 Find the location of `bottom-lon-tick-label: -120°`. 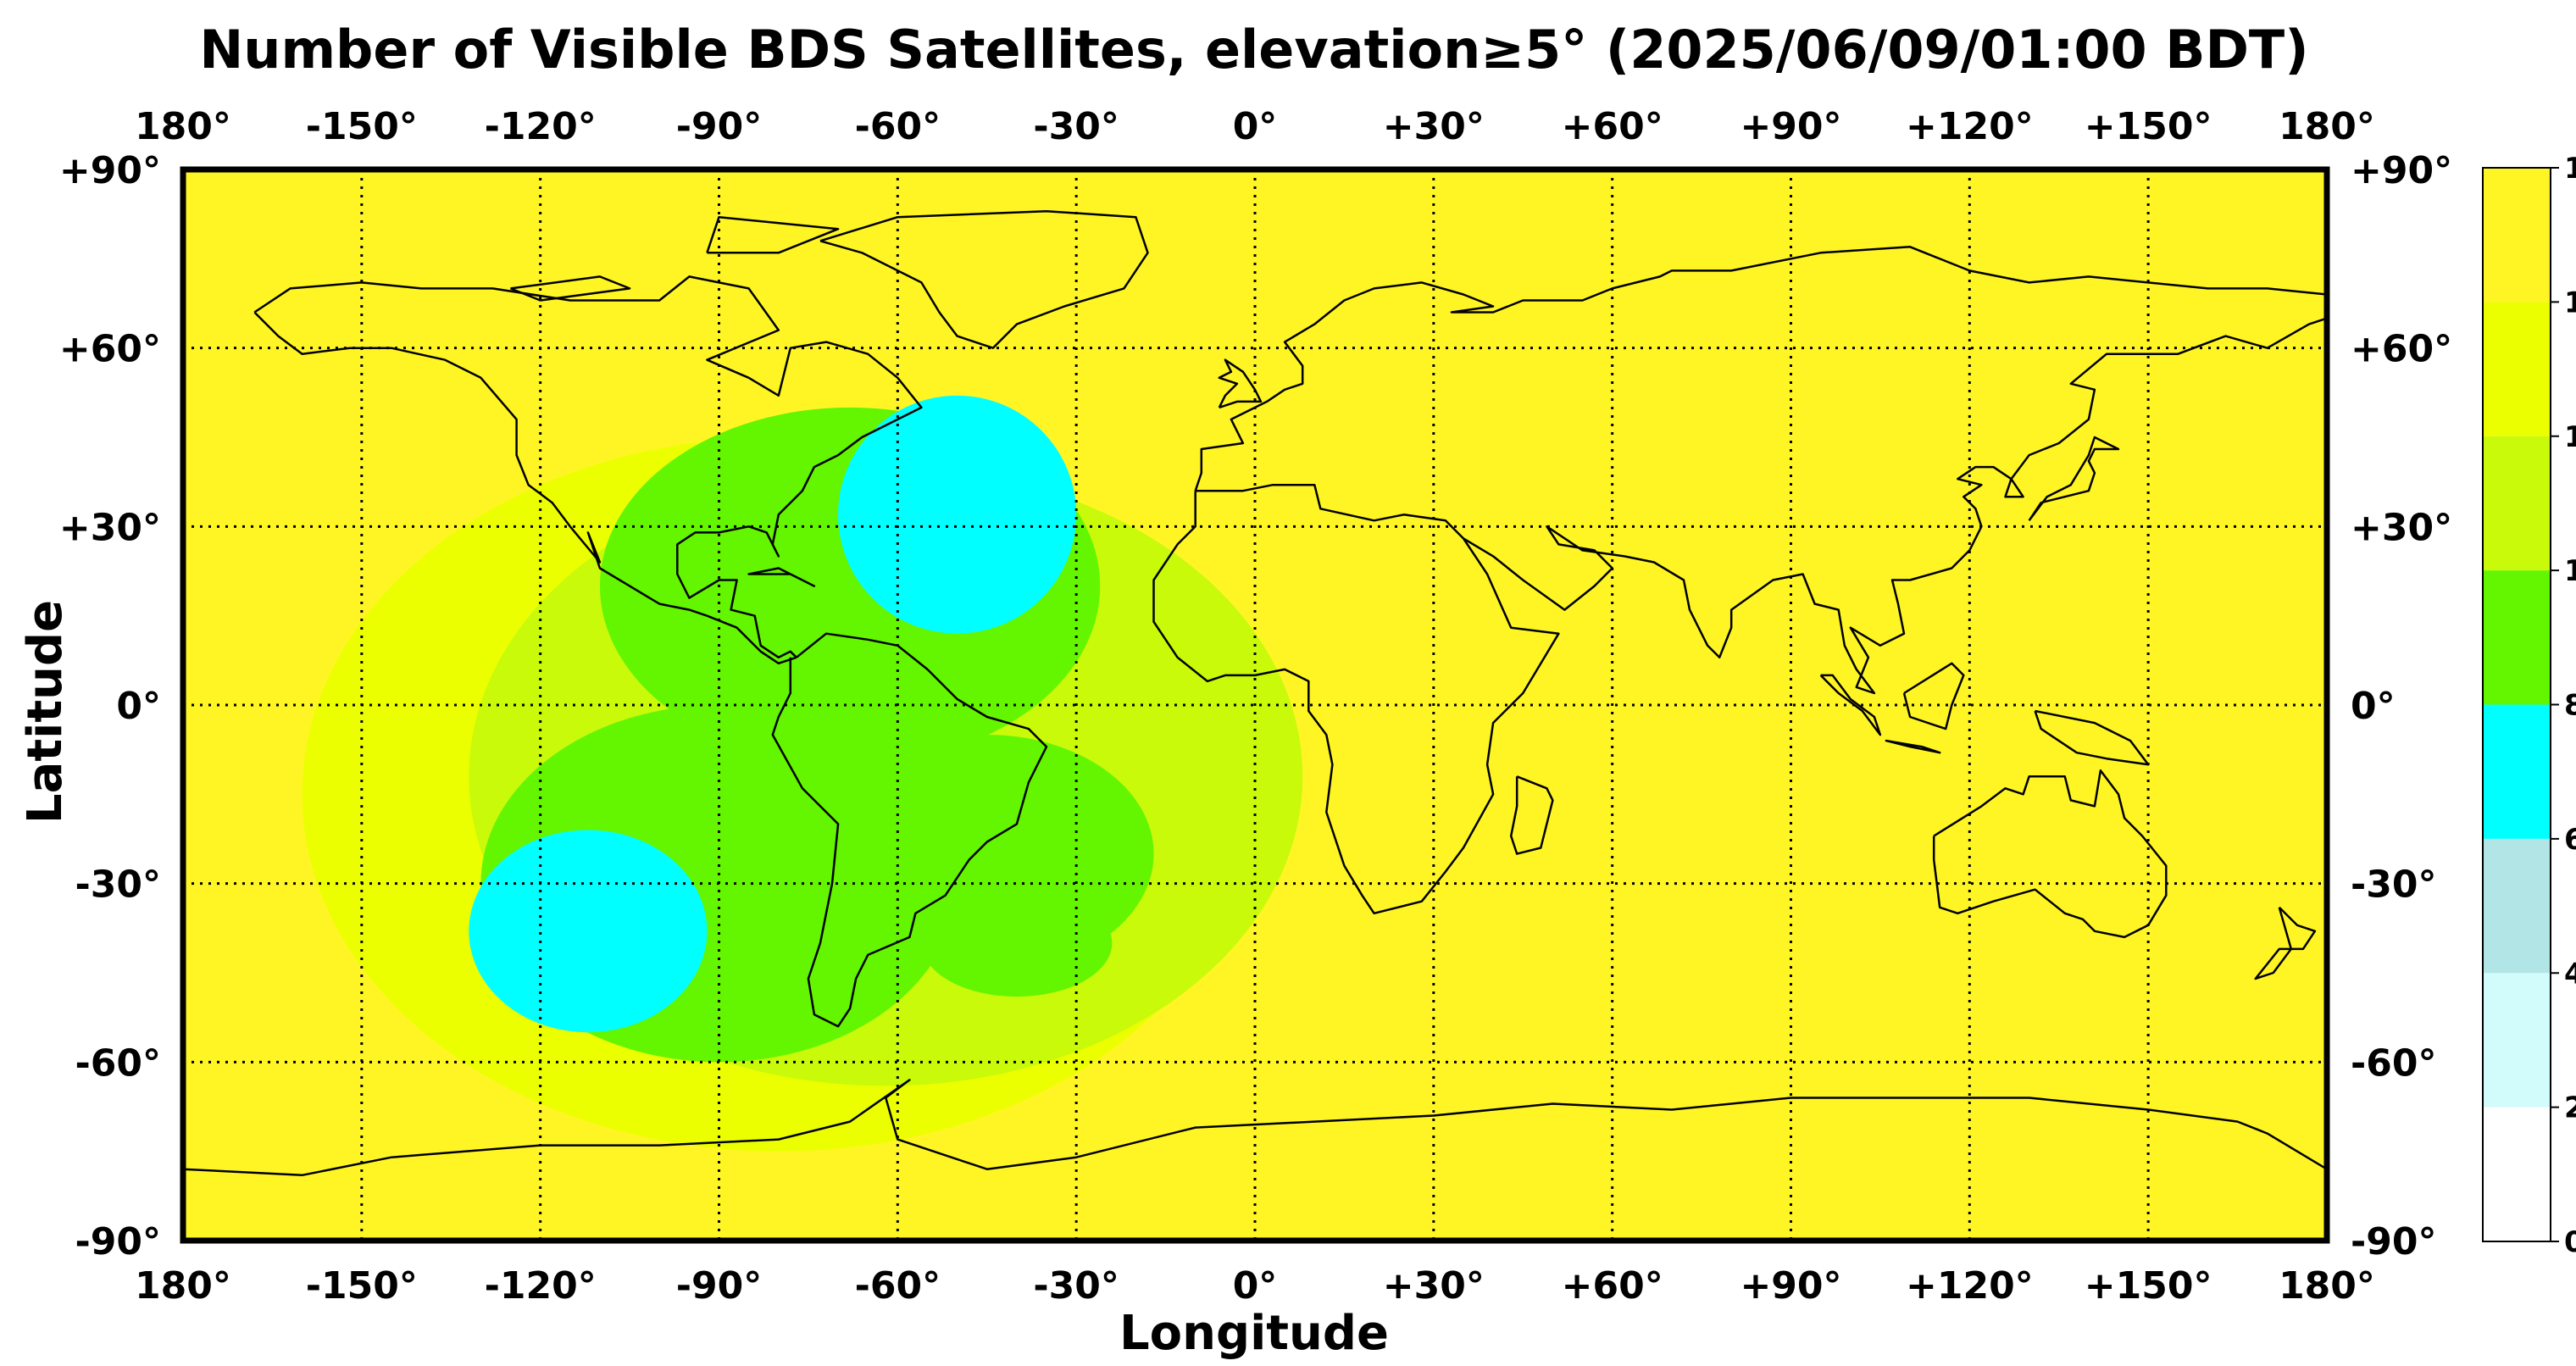

bottom-lon-tick-label: -120° is located at coordinates (541, 1286).